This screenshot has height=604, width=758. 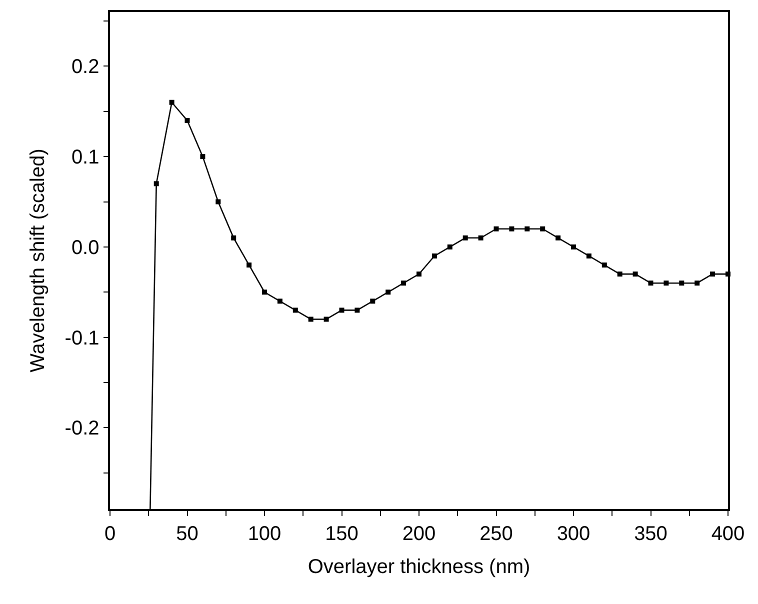 I want to click on x-tick-label: 100, so click(x=265, y=533).